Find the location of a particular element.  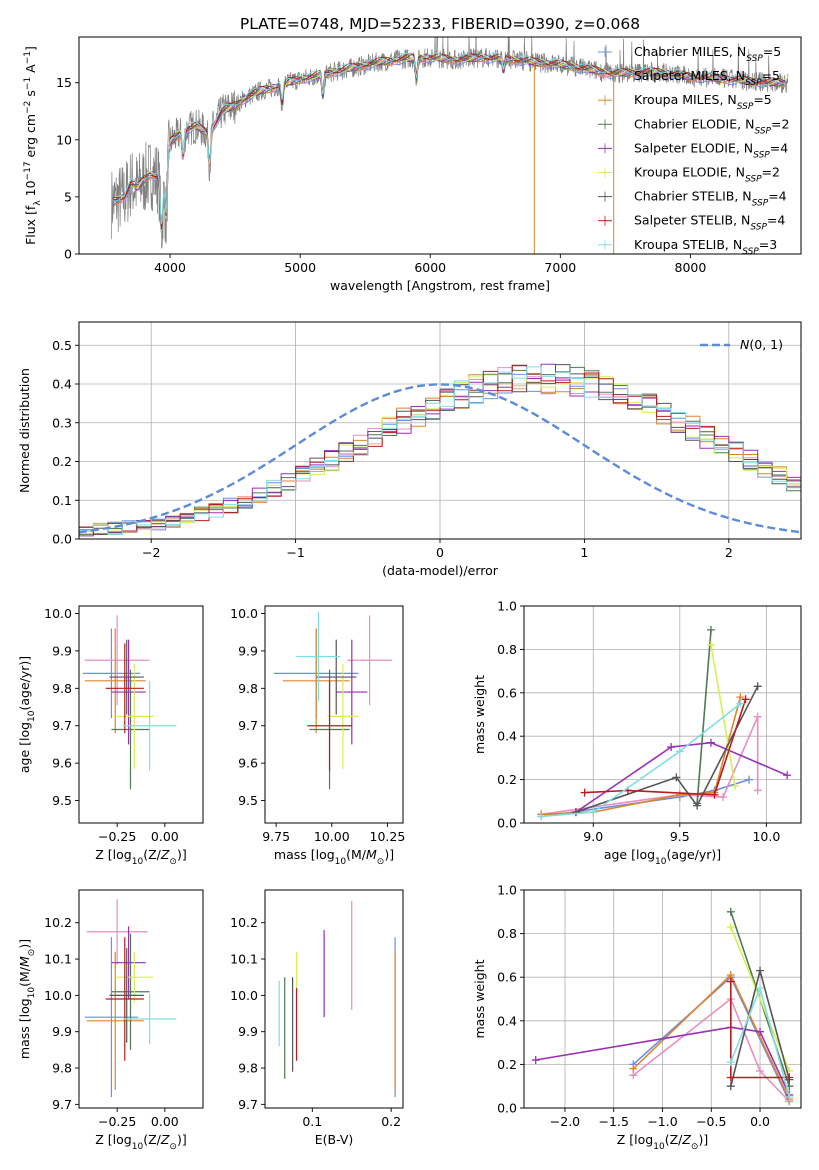

y-tick-label: 0.2 is located at coordinates (507, 779).